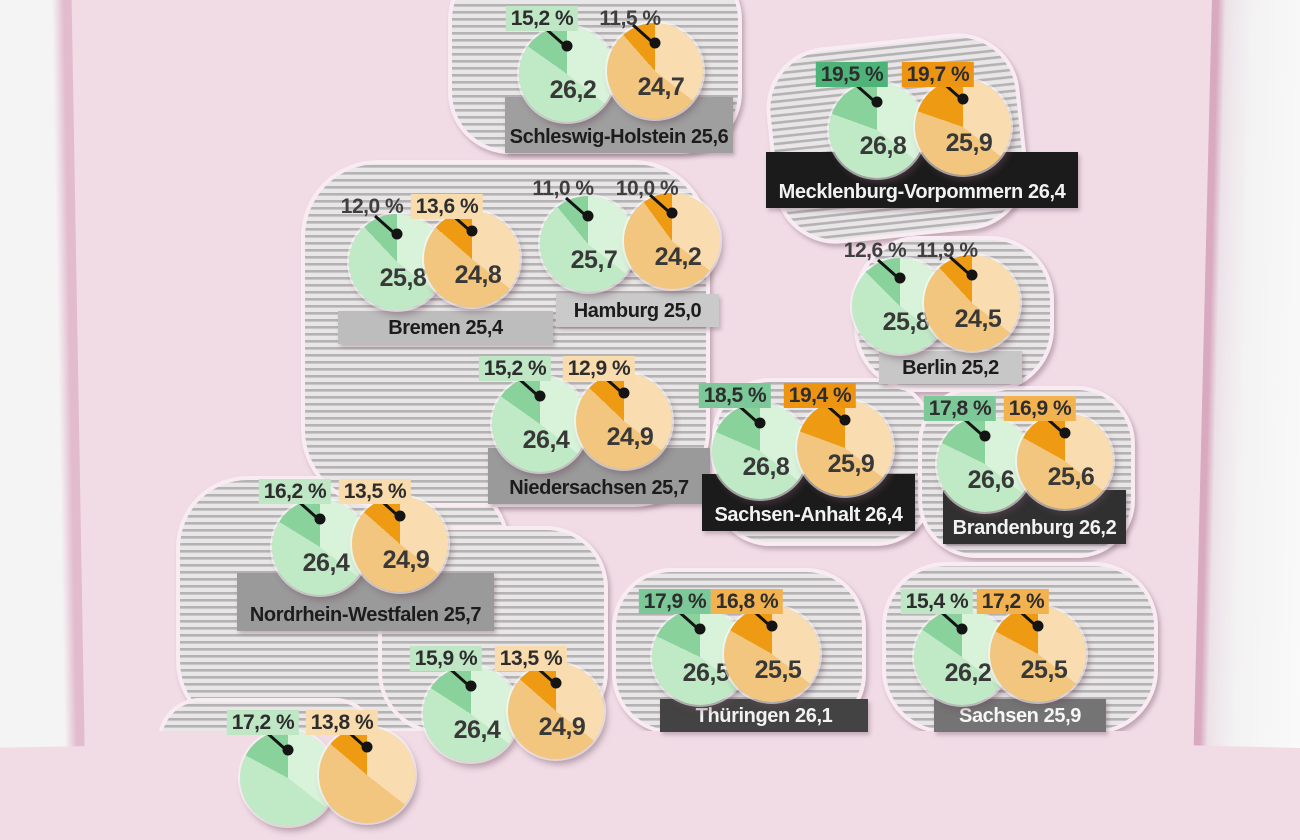 The width and height of the screenshot is (1300, 840). What do you see at coordinates (599, 368) in the screenshot?
I see `orange-pct-badge: 12,9 %` at bounding box center [599, 368].